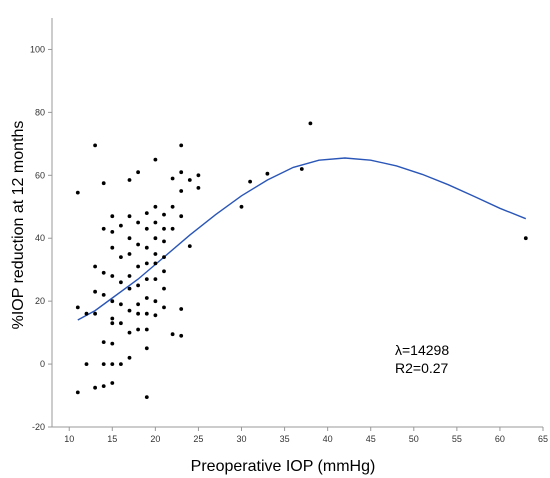 The width and height of the screenshot is (550, 478). What do you see at coordinates (285, 439) in the screenshot?
I see `x-tick-label: 35` at bounding box center [285, 439].